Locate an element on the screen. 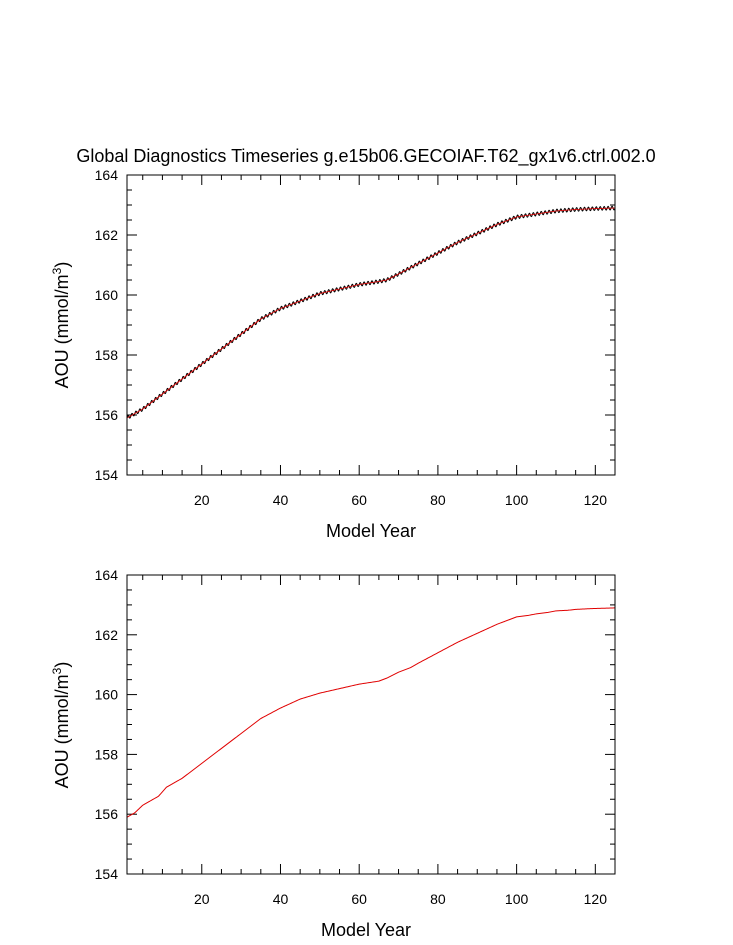 The width and height of the screenshot is (733, 945). bottom-series is located at coordinates (371, 712).